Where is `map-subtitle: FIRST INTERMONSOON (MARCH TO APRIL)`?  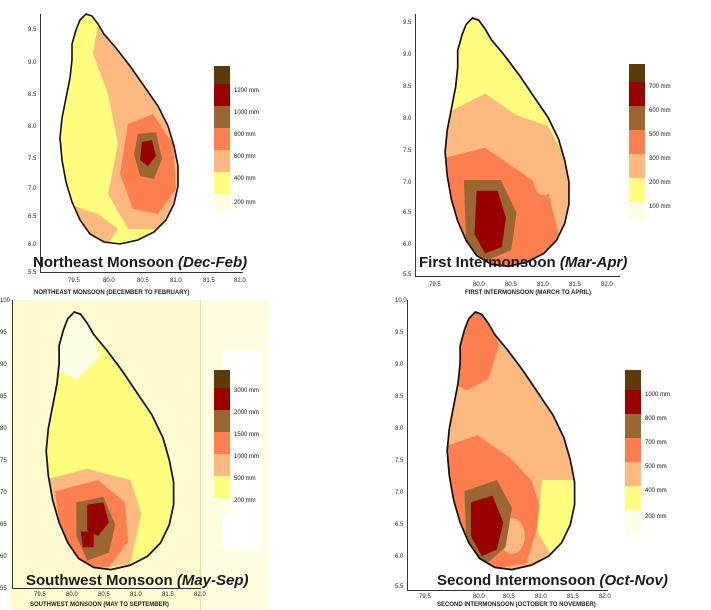 map-subtitle: FIRST INTERMONSOON (MARCH TO APRIL) is located at coordinates (528, 293).